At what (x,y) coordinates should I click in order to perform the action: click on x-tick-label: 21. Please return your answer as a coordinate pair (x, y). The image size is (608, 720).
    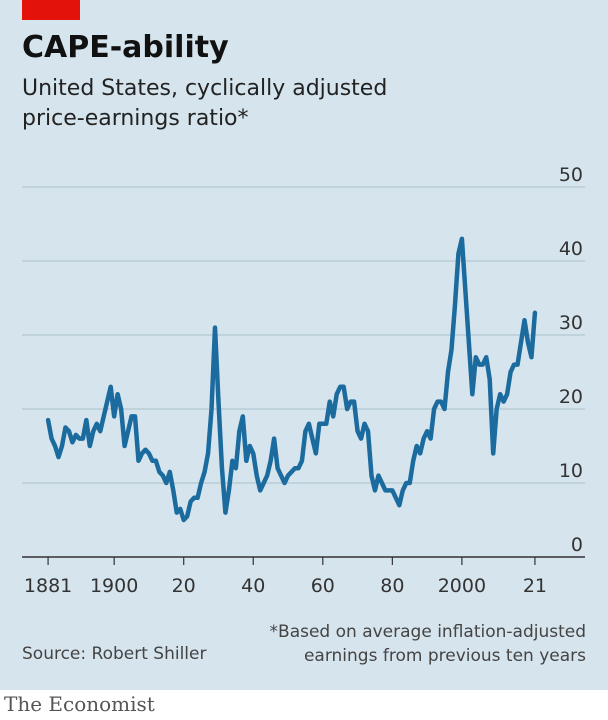
    Looking at the image, I should click on (535, 586).